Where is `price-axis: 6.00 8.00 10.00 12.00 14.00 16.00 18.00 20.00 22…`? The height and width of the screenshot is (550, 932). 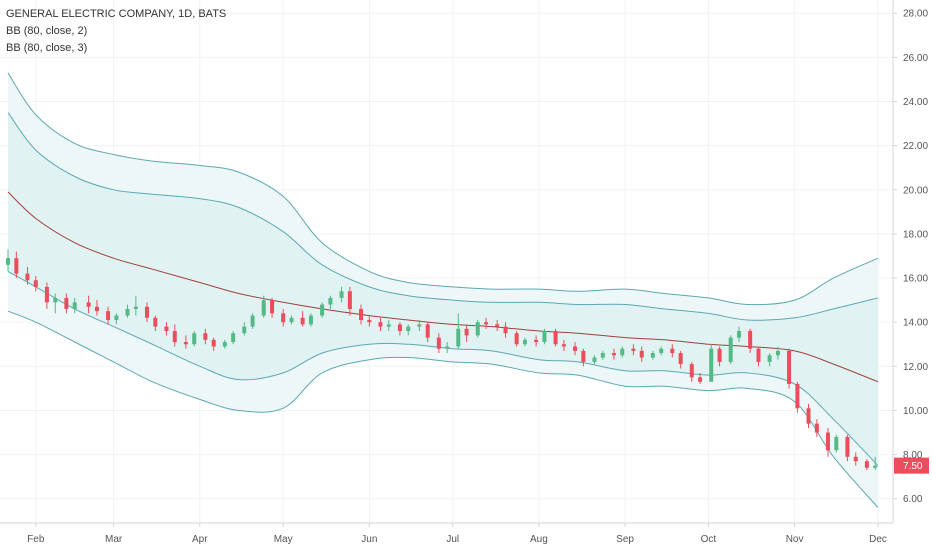 price-axis: 6.00 8.00 10.00 12.00 14.00 16.00 18.00 20.00 22… is located at coordinates (910, 257).